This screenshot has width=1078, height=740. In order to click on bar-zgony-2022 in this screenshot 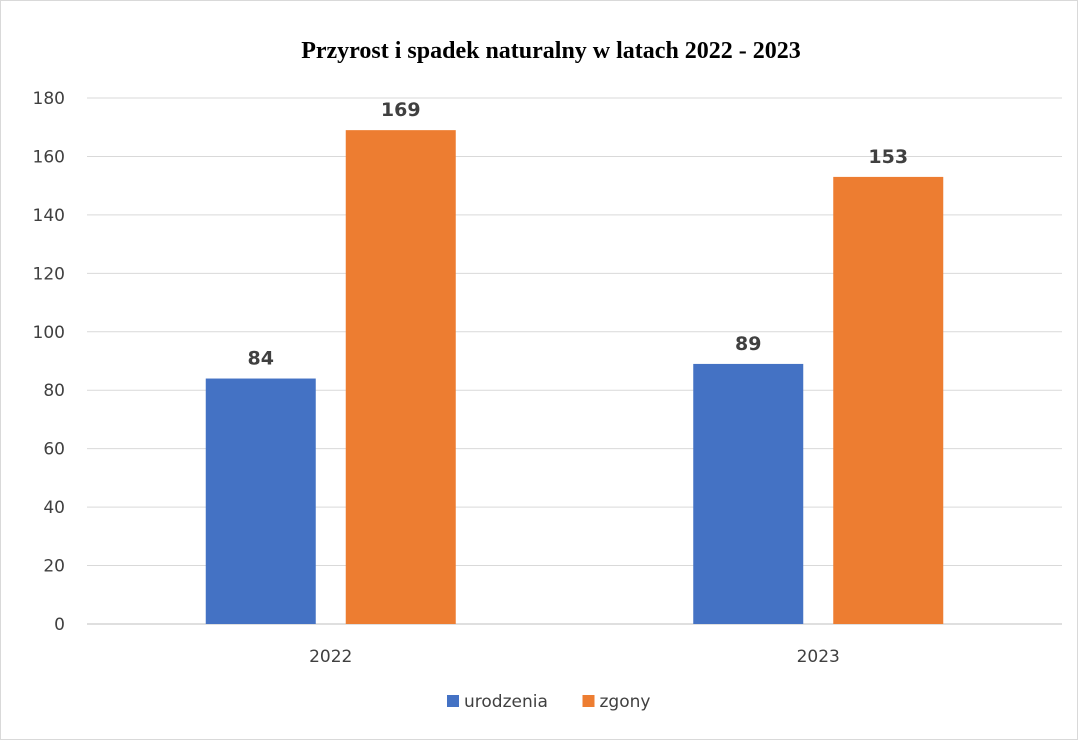, I will do `click(400, 377)`.